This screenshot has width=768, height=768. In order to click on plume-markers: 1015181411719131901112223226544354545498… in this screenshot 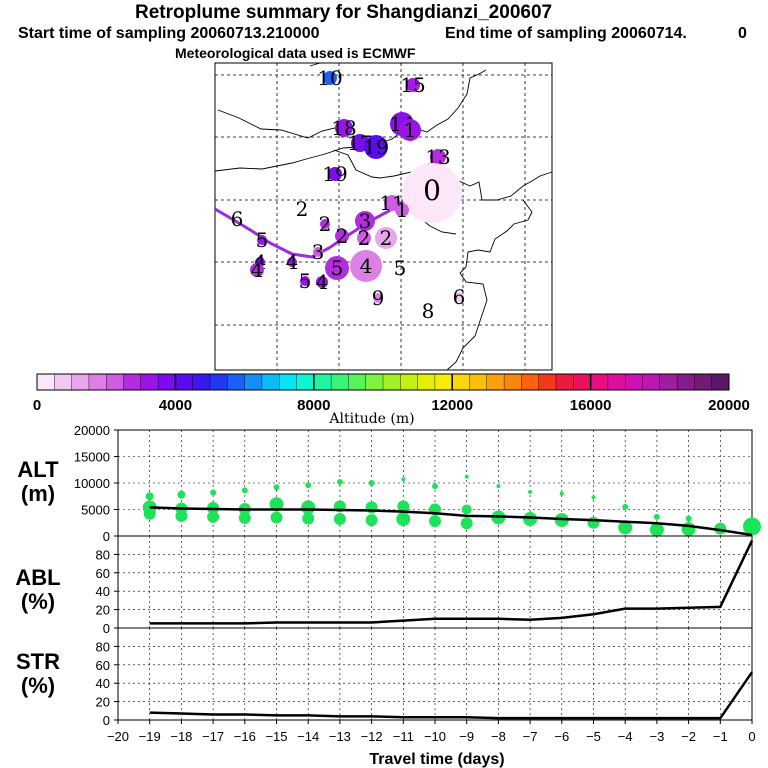, I will do `click(348, 194)`.